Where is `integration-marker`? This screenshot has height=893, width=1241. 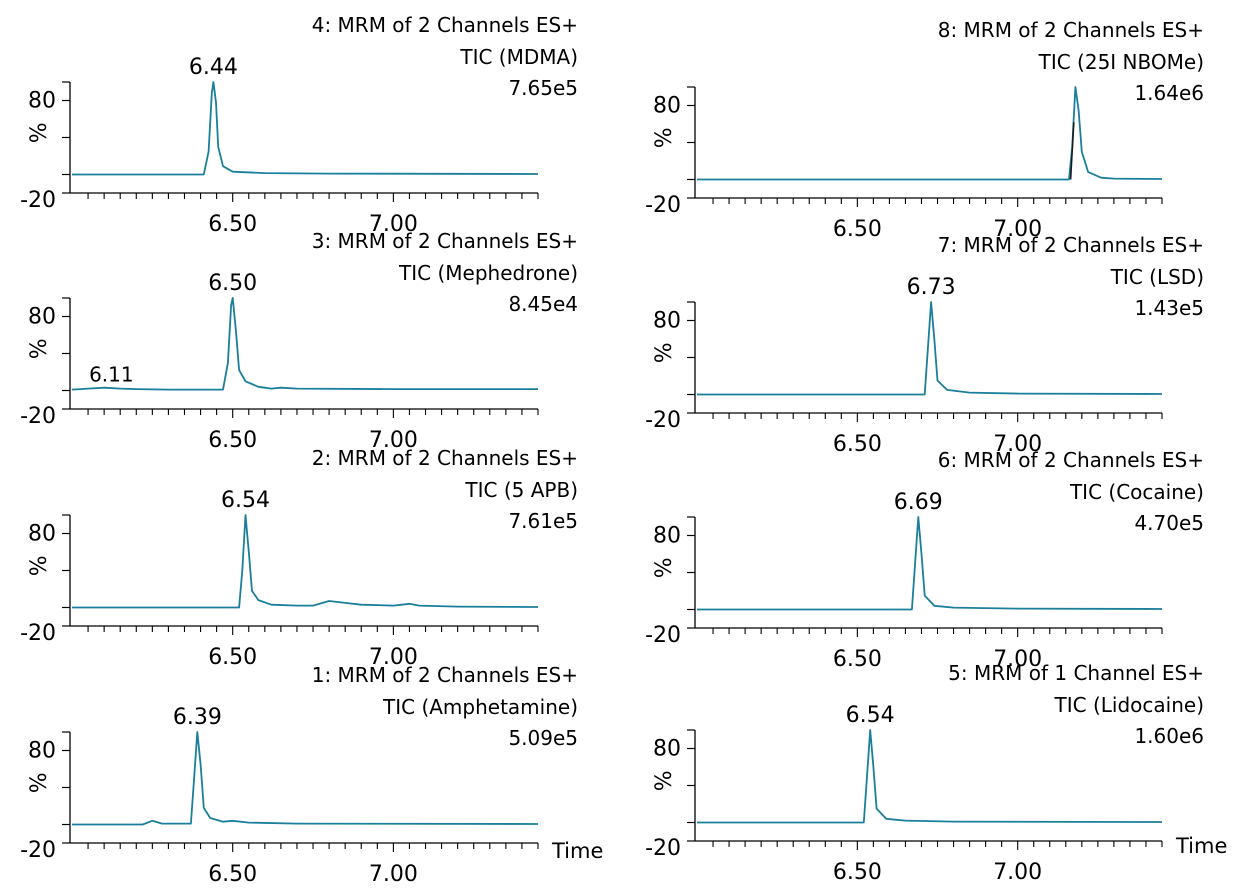
integration-marker is located at coordinates (1072, 151).